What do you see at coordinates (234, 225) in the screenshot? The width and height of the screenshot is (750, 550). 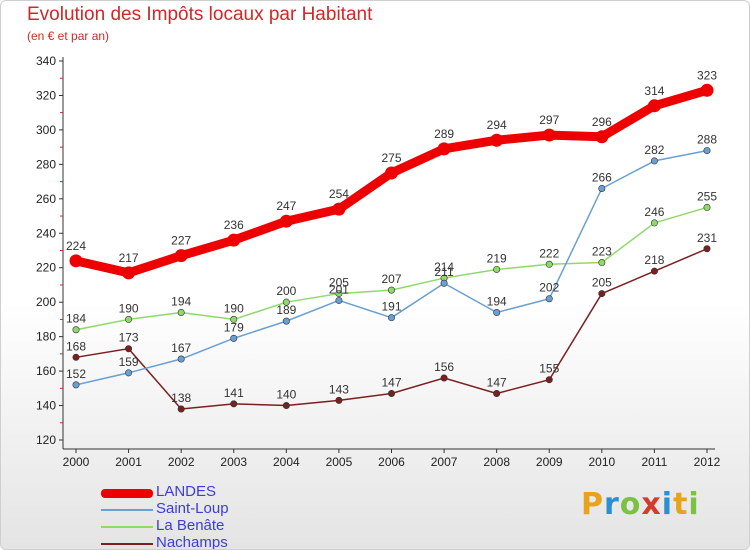 I see `data-label: 236` at bounding box center [234, 225].